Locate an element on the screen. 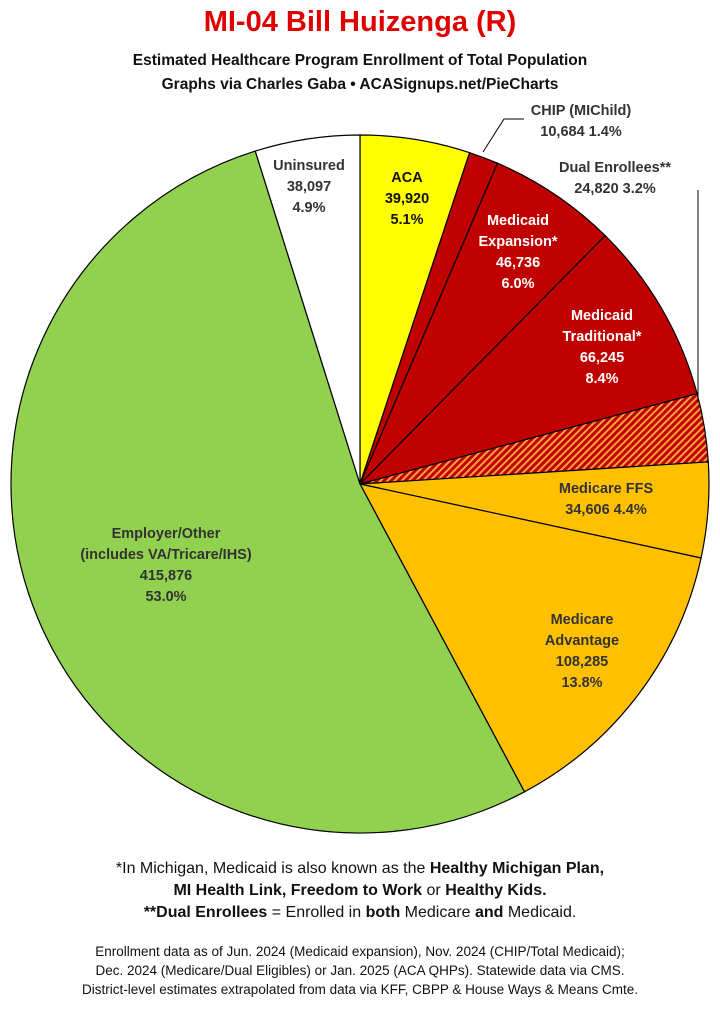 The height and width of the screenshot is (1010, 720). slice-label-dual-enrollees: Dual Enrollees** 24,820 3.2% is located at coordinates (615, 178).